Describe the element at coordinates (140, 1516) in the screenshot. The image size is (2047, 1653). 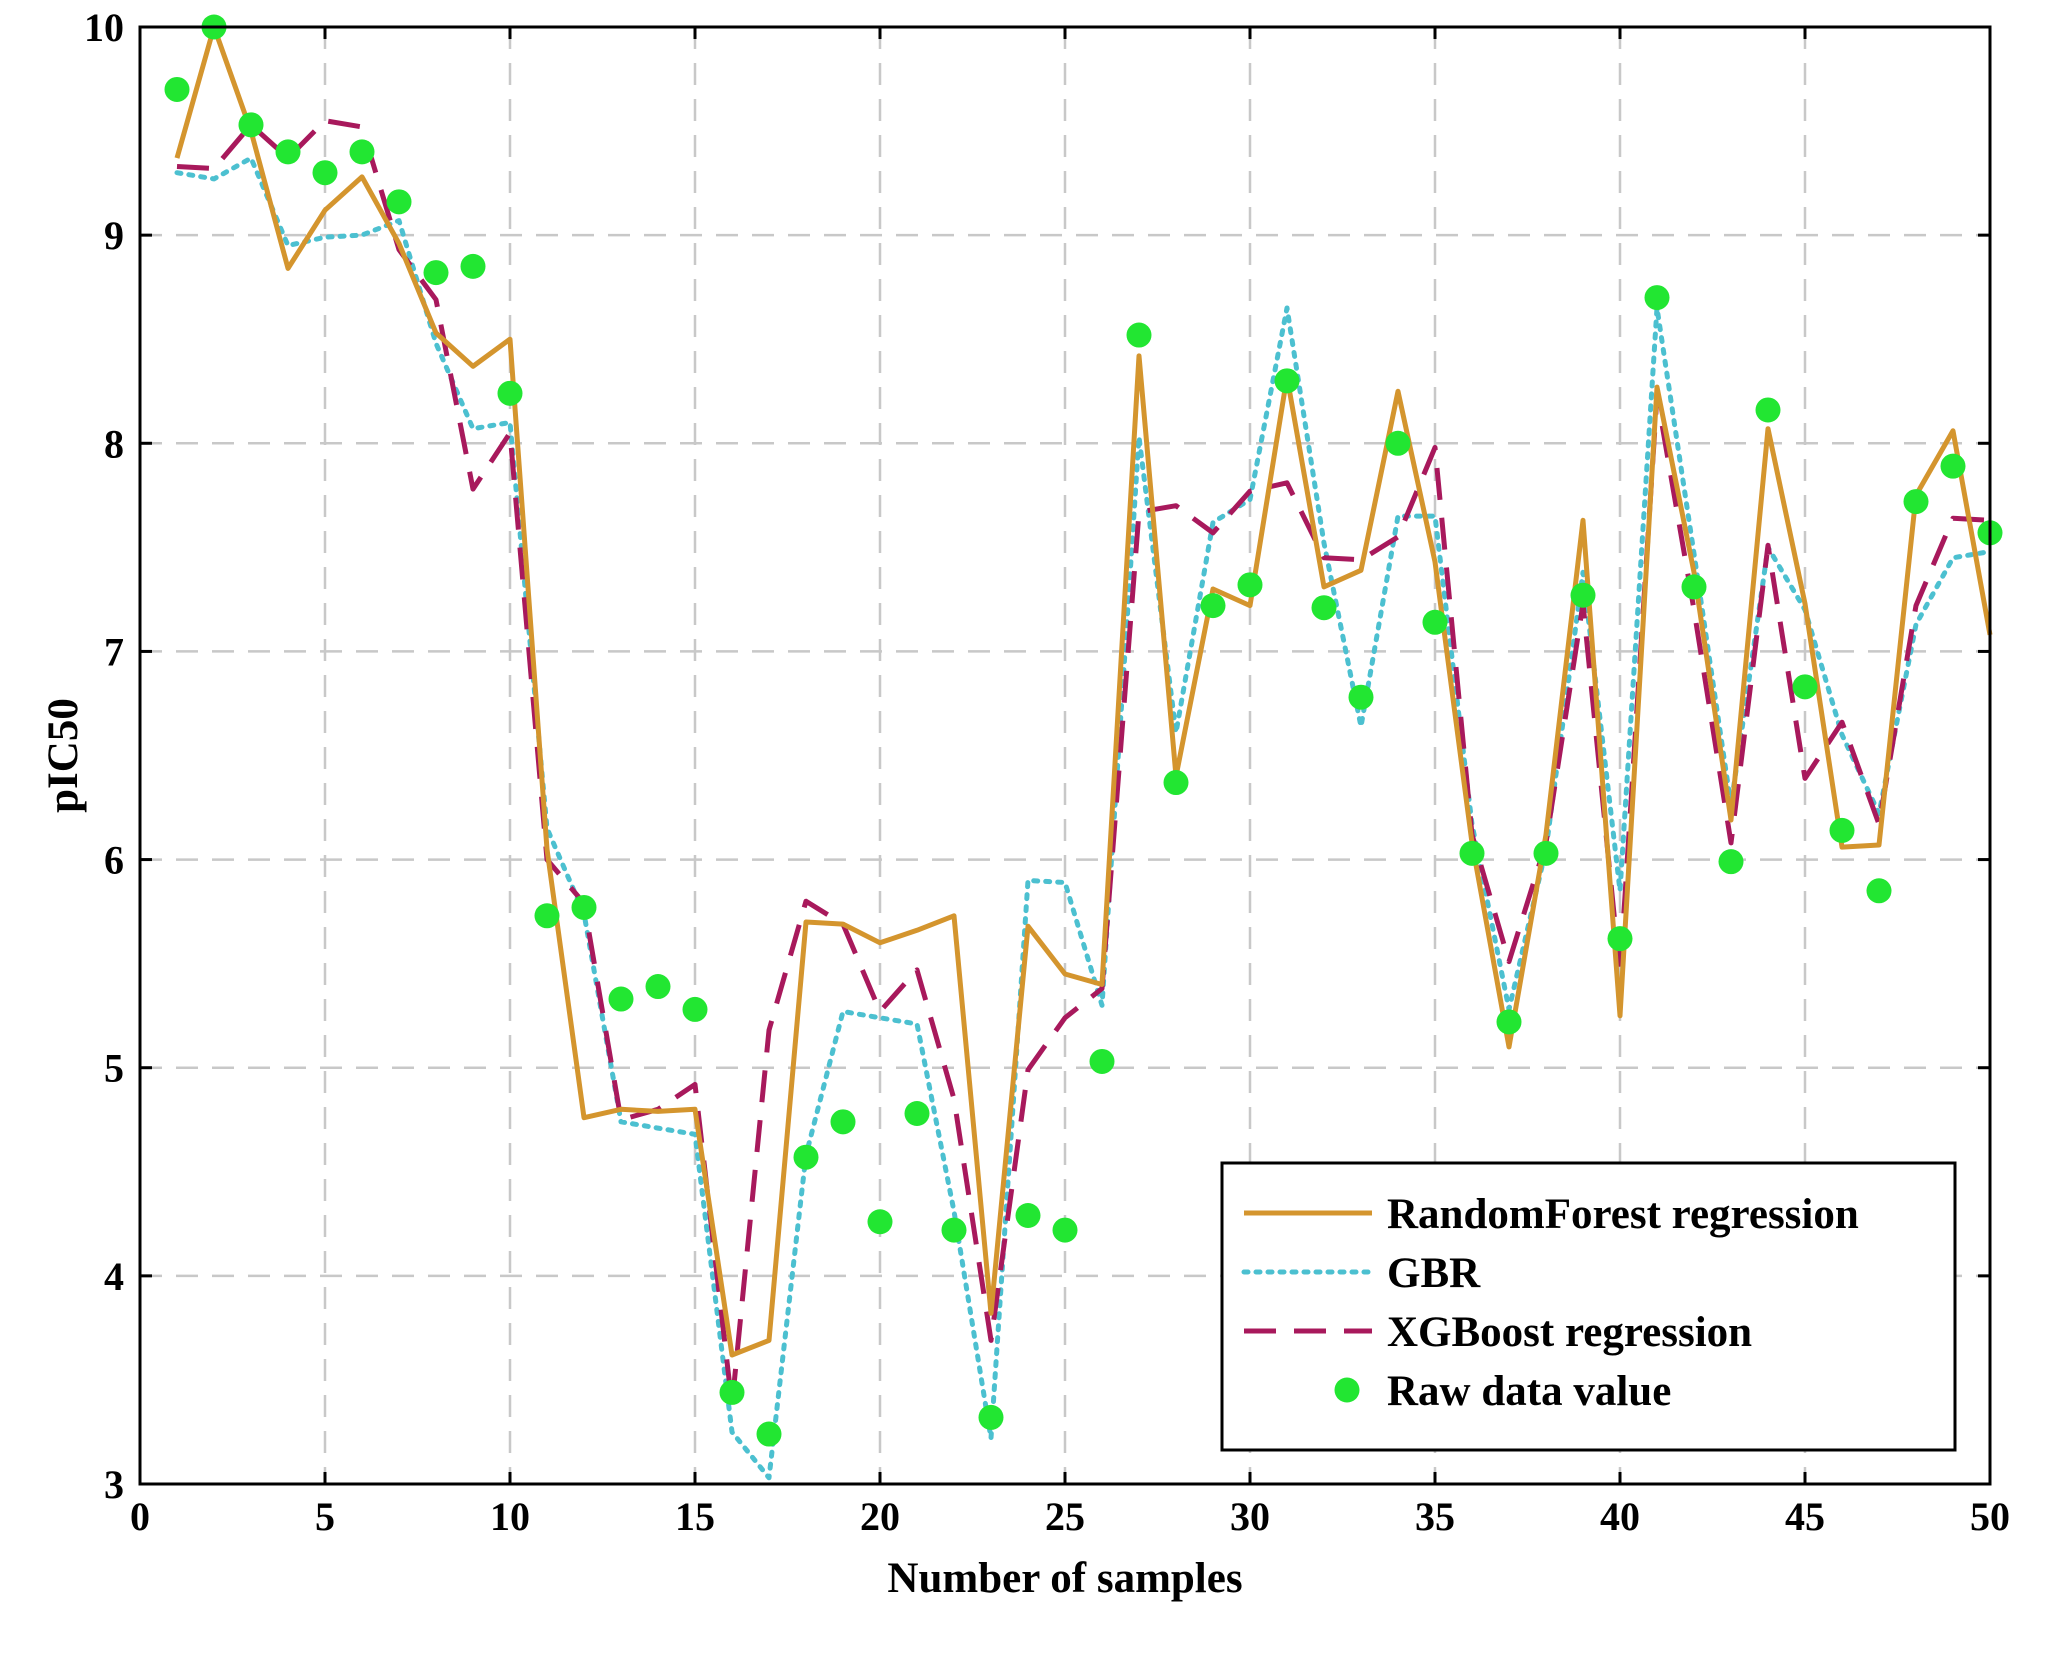
I see `x-tick-label: 0` at that location.